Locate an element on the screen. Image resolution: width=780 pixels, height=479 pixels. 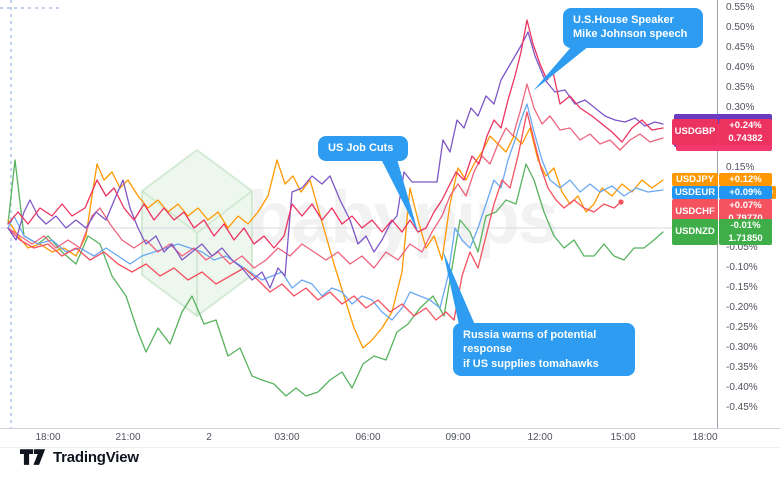
last-price: 1.71850 is located at coordinates (745, 238).